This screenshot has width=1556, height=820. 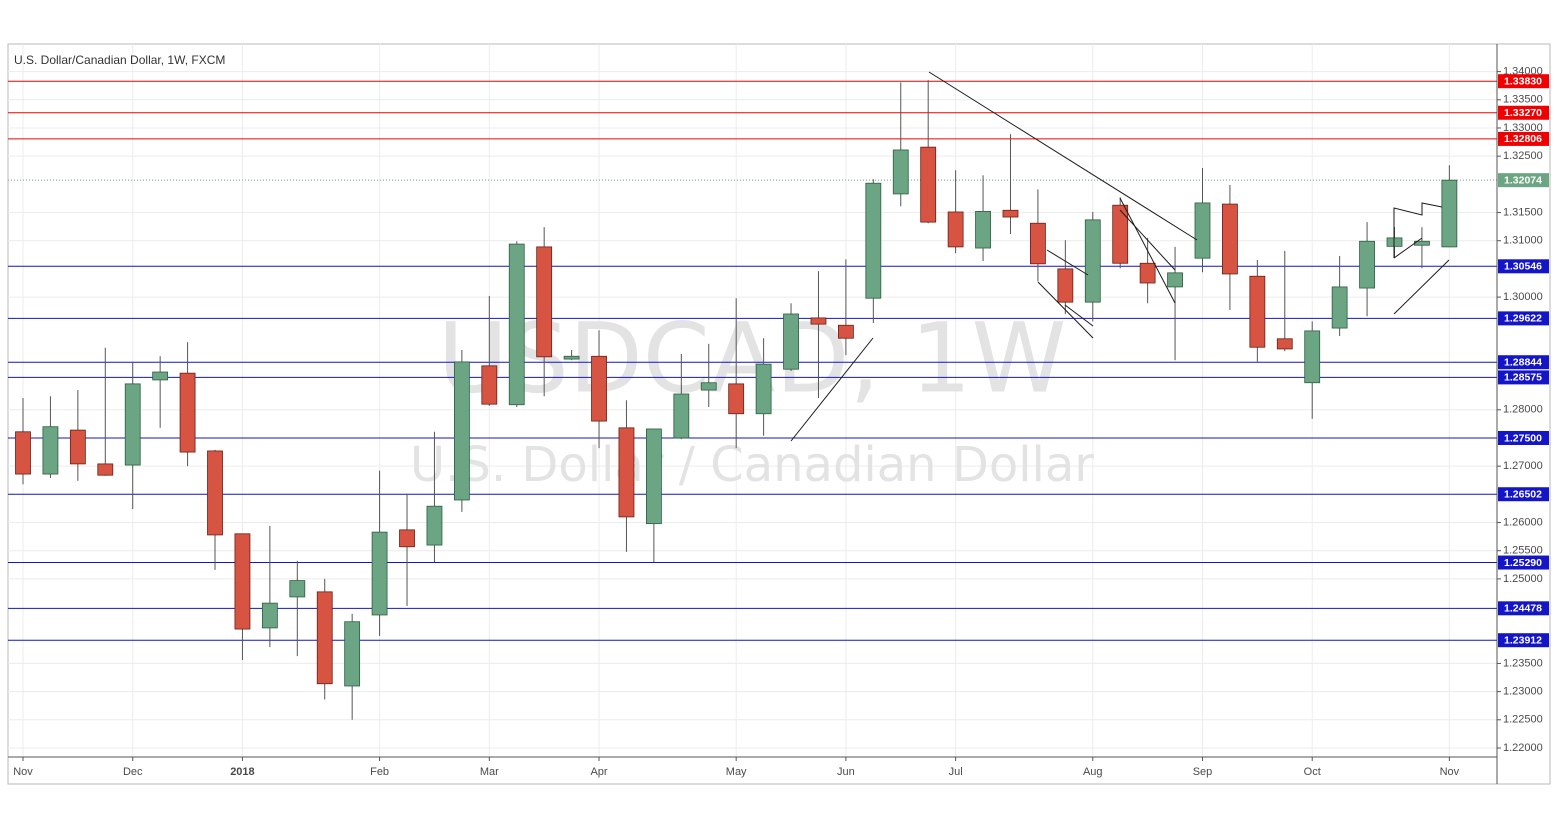 I want to click on x-tick-label: Jun, so click(x=846, y=772).